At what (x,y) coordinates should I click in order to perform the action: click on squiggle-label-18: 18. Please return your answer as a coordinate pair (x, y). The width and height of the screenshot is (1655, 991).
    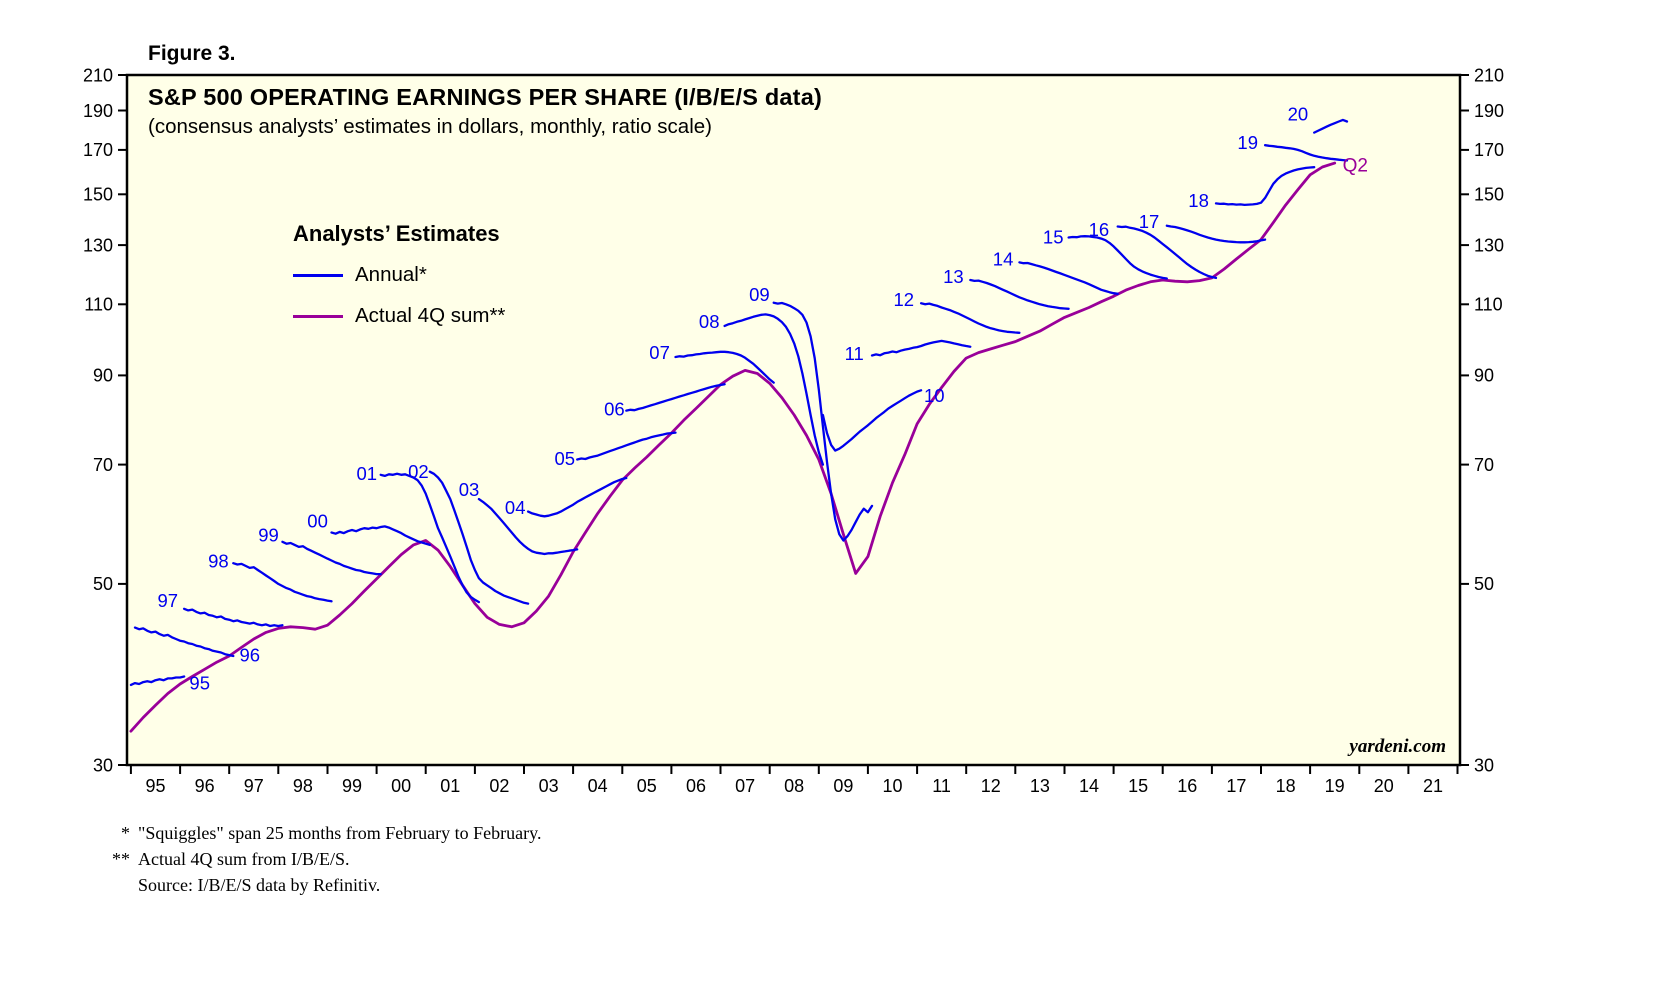
    Looking at the image, I should click on (1198, 200).